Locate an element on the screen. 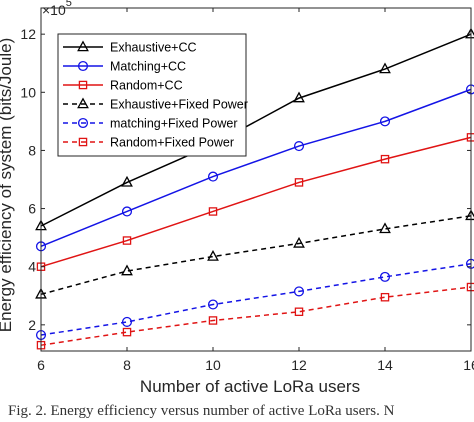 This screenshot has width=474, height=422. x-tick-label: 12 is located at coordinates (299, 365).